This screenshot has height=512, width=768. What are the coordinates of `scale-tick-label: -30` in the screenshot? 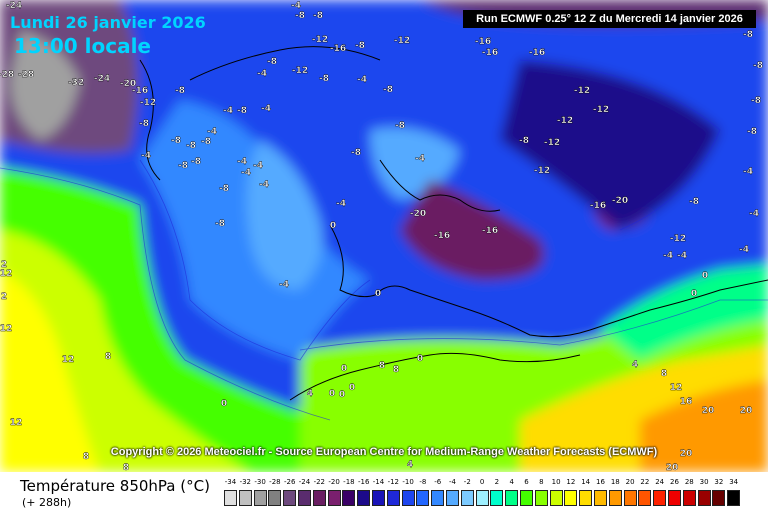 It's located at (260, 482).